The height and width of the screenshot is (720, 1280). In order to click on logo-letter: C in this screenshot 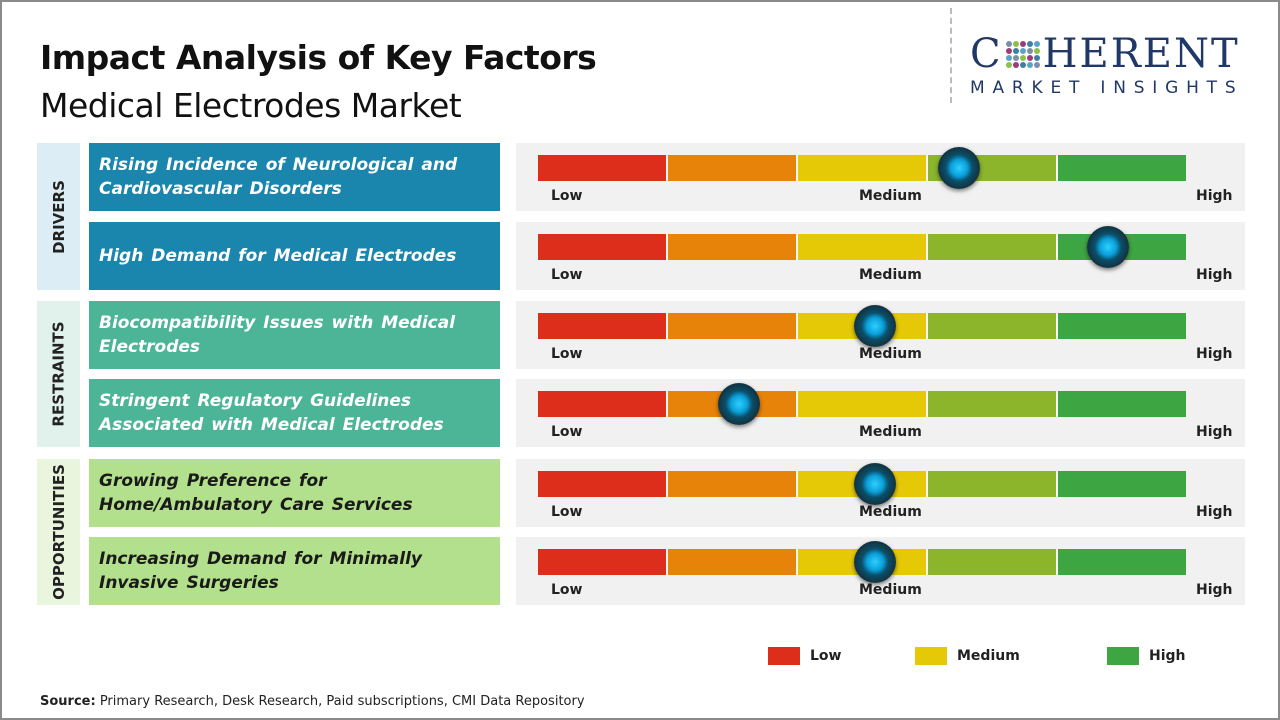, I will do `click(986, 54)`.